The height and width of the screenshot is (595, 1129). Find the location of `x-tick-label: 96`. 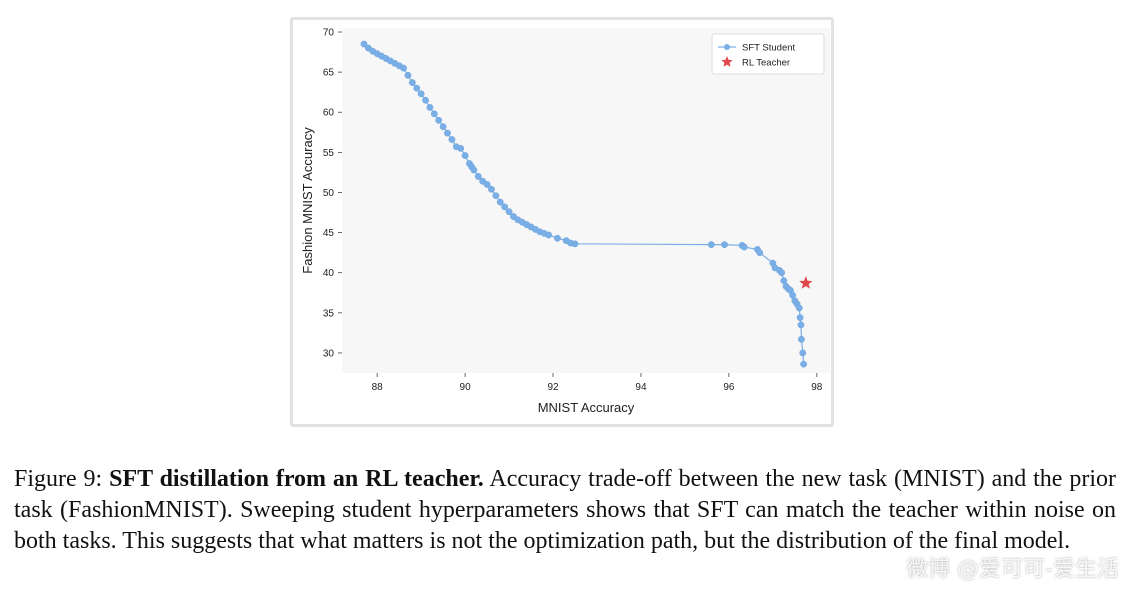

x-tick-label: 96 is located at coordinates (729, 387).